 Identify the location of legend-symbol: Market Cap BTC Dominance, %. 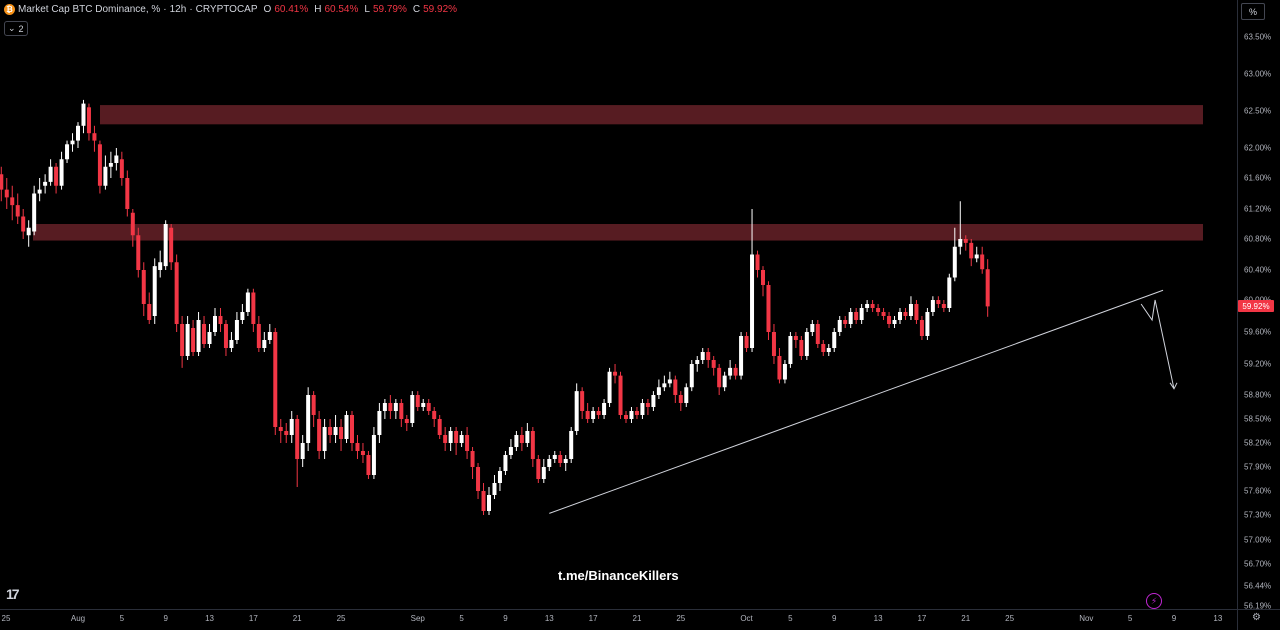
(89, 9).